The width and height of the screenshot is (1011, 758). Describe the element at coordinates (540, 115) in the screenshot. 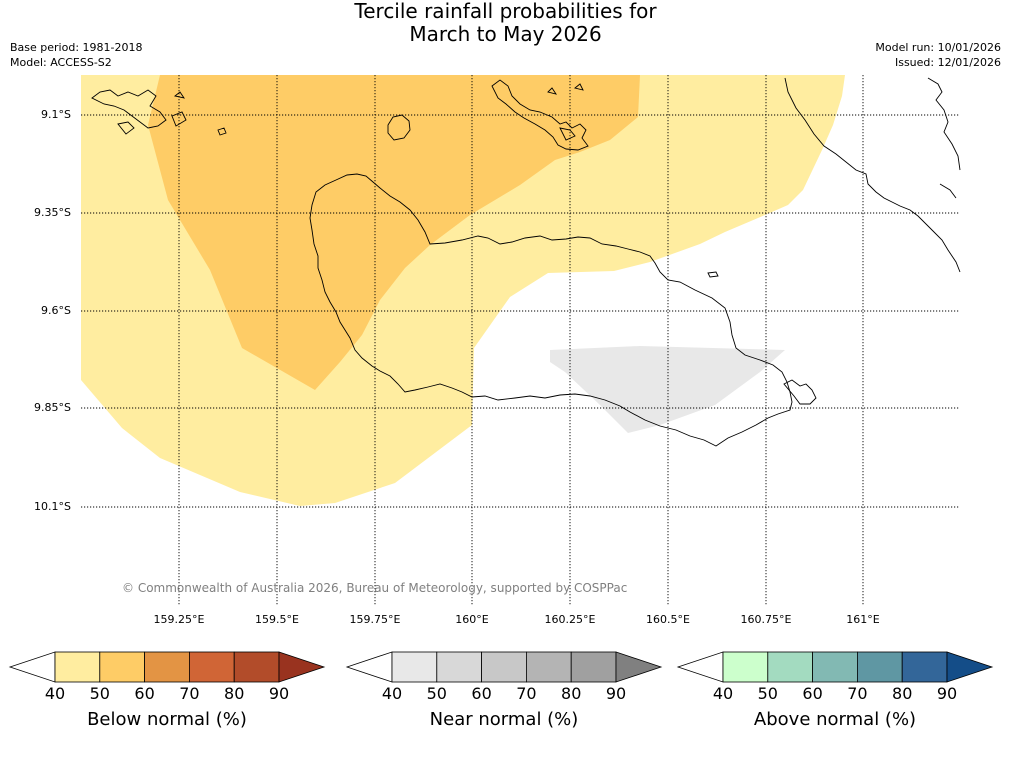

I see `florida-islands-coast` at that location.